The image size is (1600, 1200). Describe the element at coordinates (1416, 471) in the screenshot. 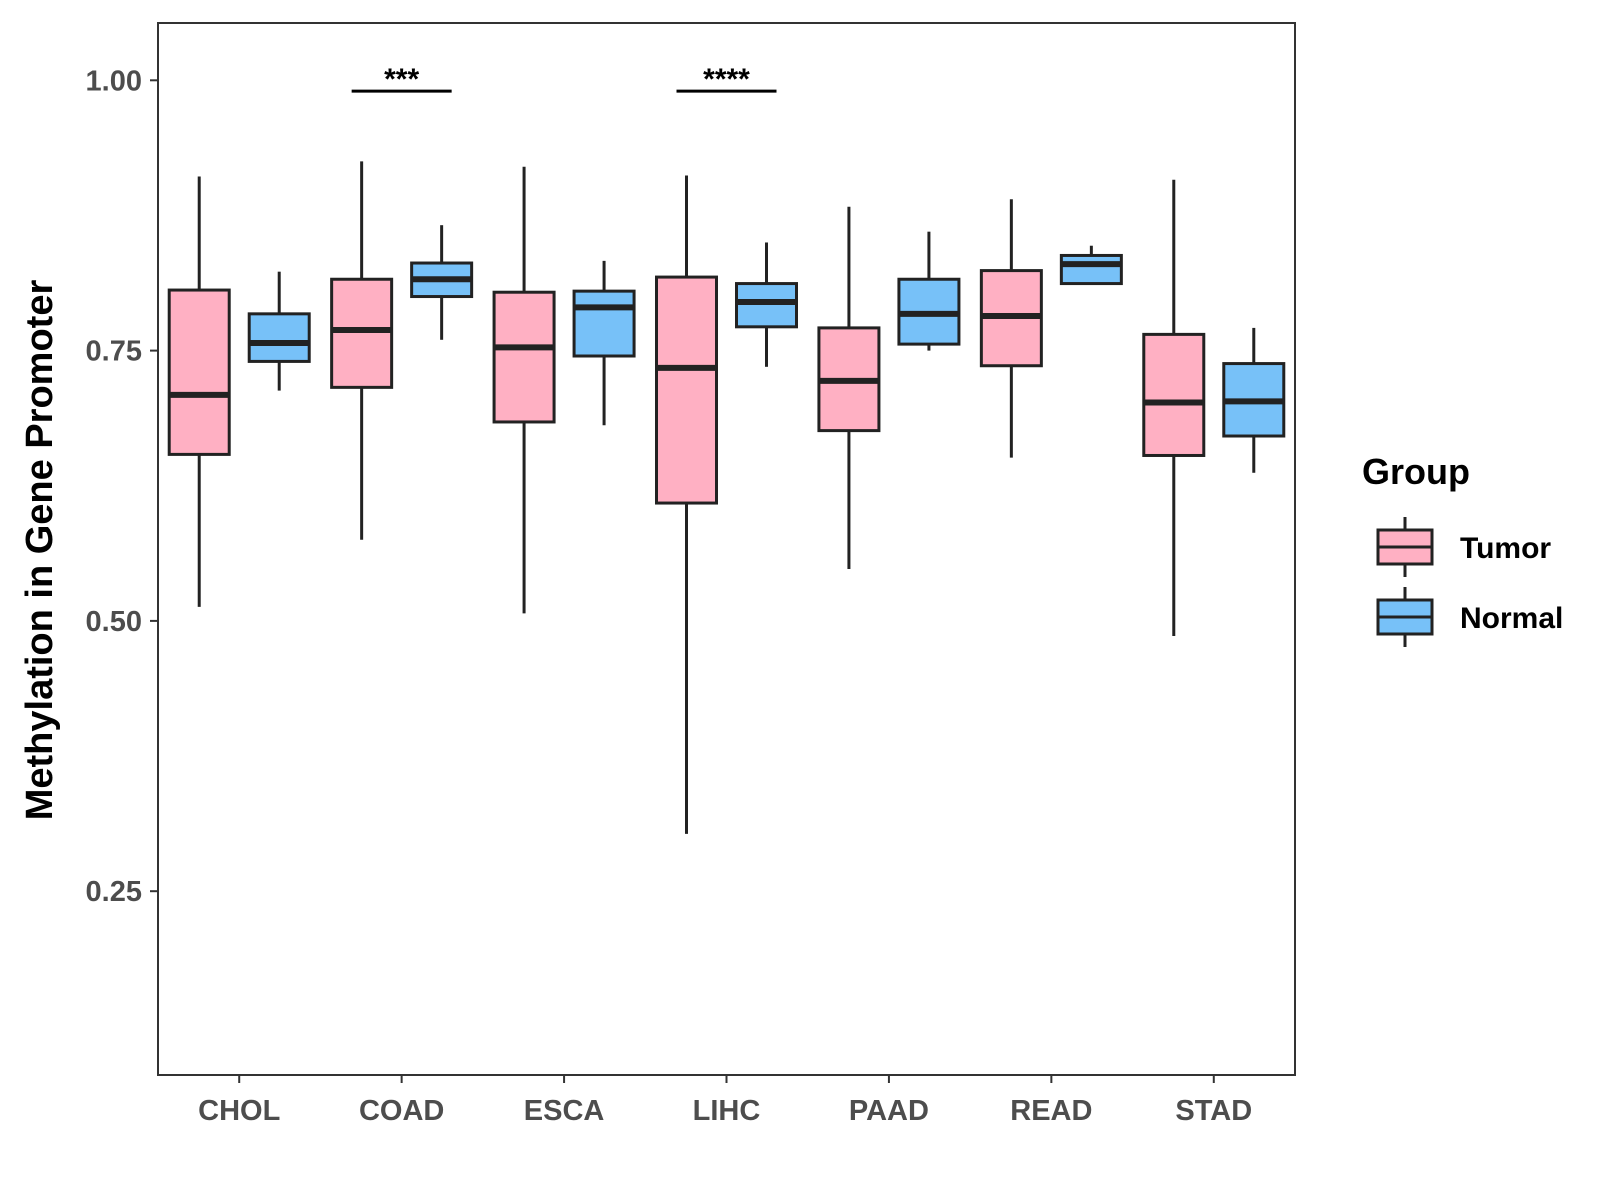

I see `legend-title: Group` at that location.